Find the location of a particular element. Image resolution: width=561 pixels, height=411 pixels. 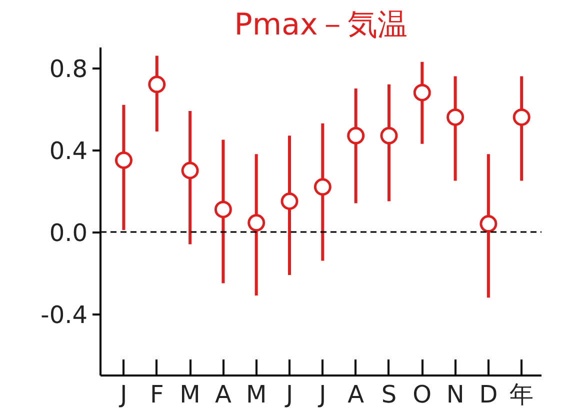

x-tick-label: O is located at coordinates (422, 394).